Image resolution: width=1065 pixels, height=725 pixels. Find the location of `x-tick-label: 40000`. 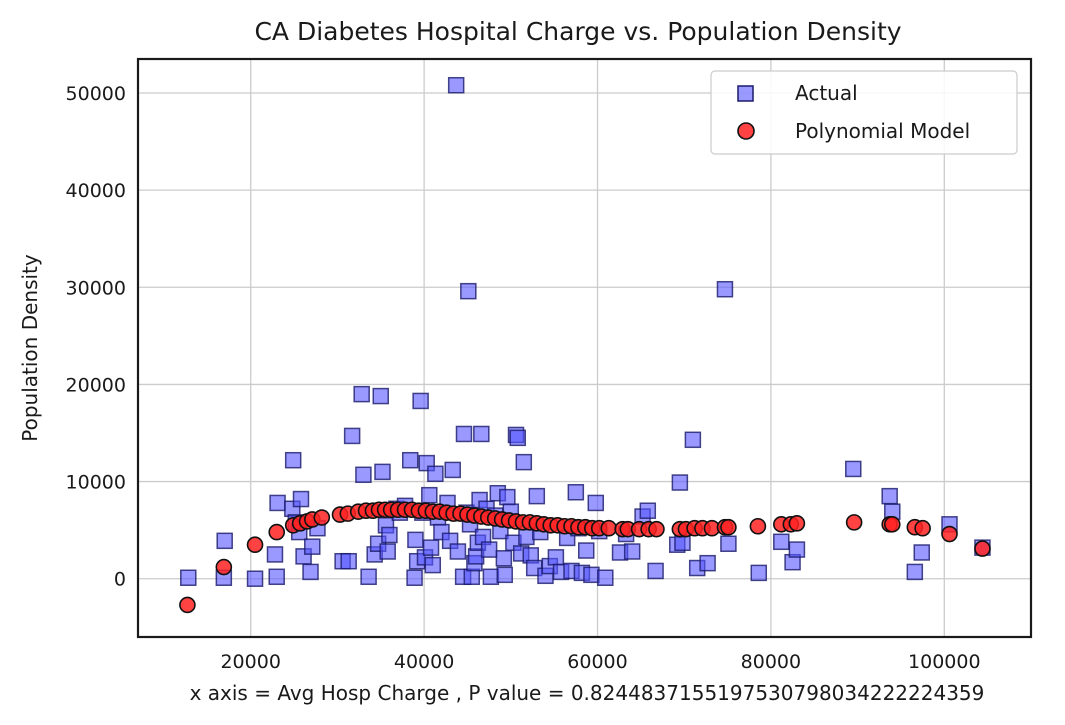

x-tick-label: 40000 is located at coordinates (424, 662).